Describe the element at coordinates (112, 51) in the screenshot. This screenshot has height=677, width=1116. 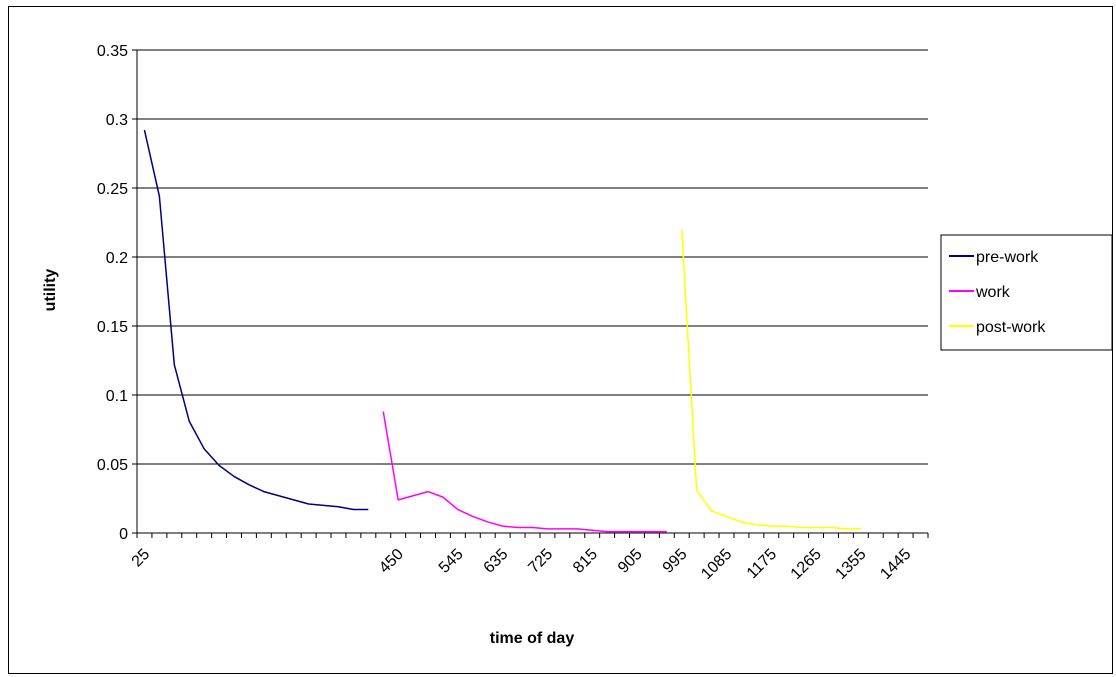
I see `y-tick-label: 0.35` at that location.